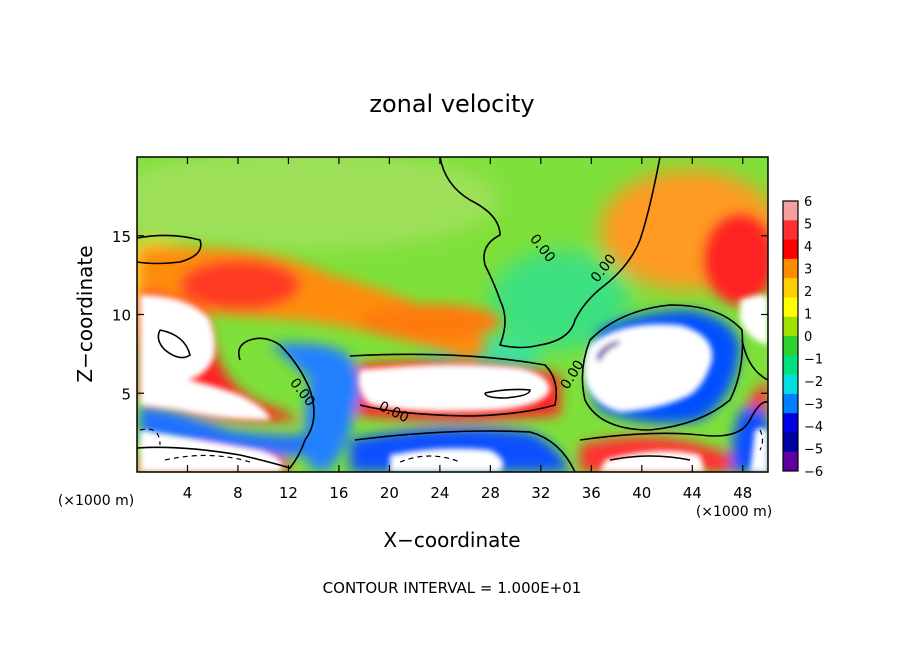  I want to click on x-tick-label: 44, so click(692, 493).